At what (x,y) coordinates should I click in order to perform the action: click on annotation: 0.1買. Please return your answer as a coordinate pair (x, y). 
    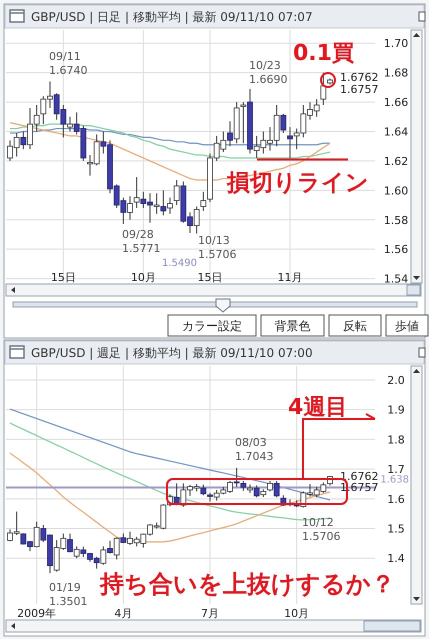
    Looking at the image, I should click on (323, 53).